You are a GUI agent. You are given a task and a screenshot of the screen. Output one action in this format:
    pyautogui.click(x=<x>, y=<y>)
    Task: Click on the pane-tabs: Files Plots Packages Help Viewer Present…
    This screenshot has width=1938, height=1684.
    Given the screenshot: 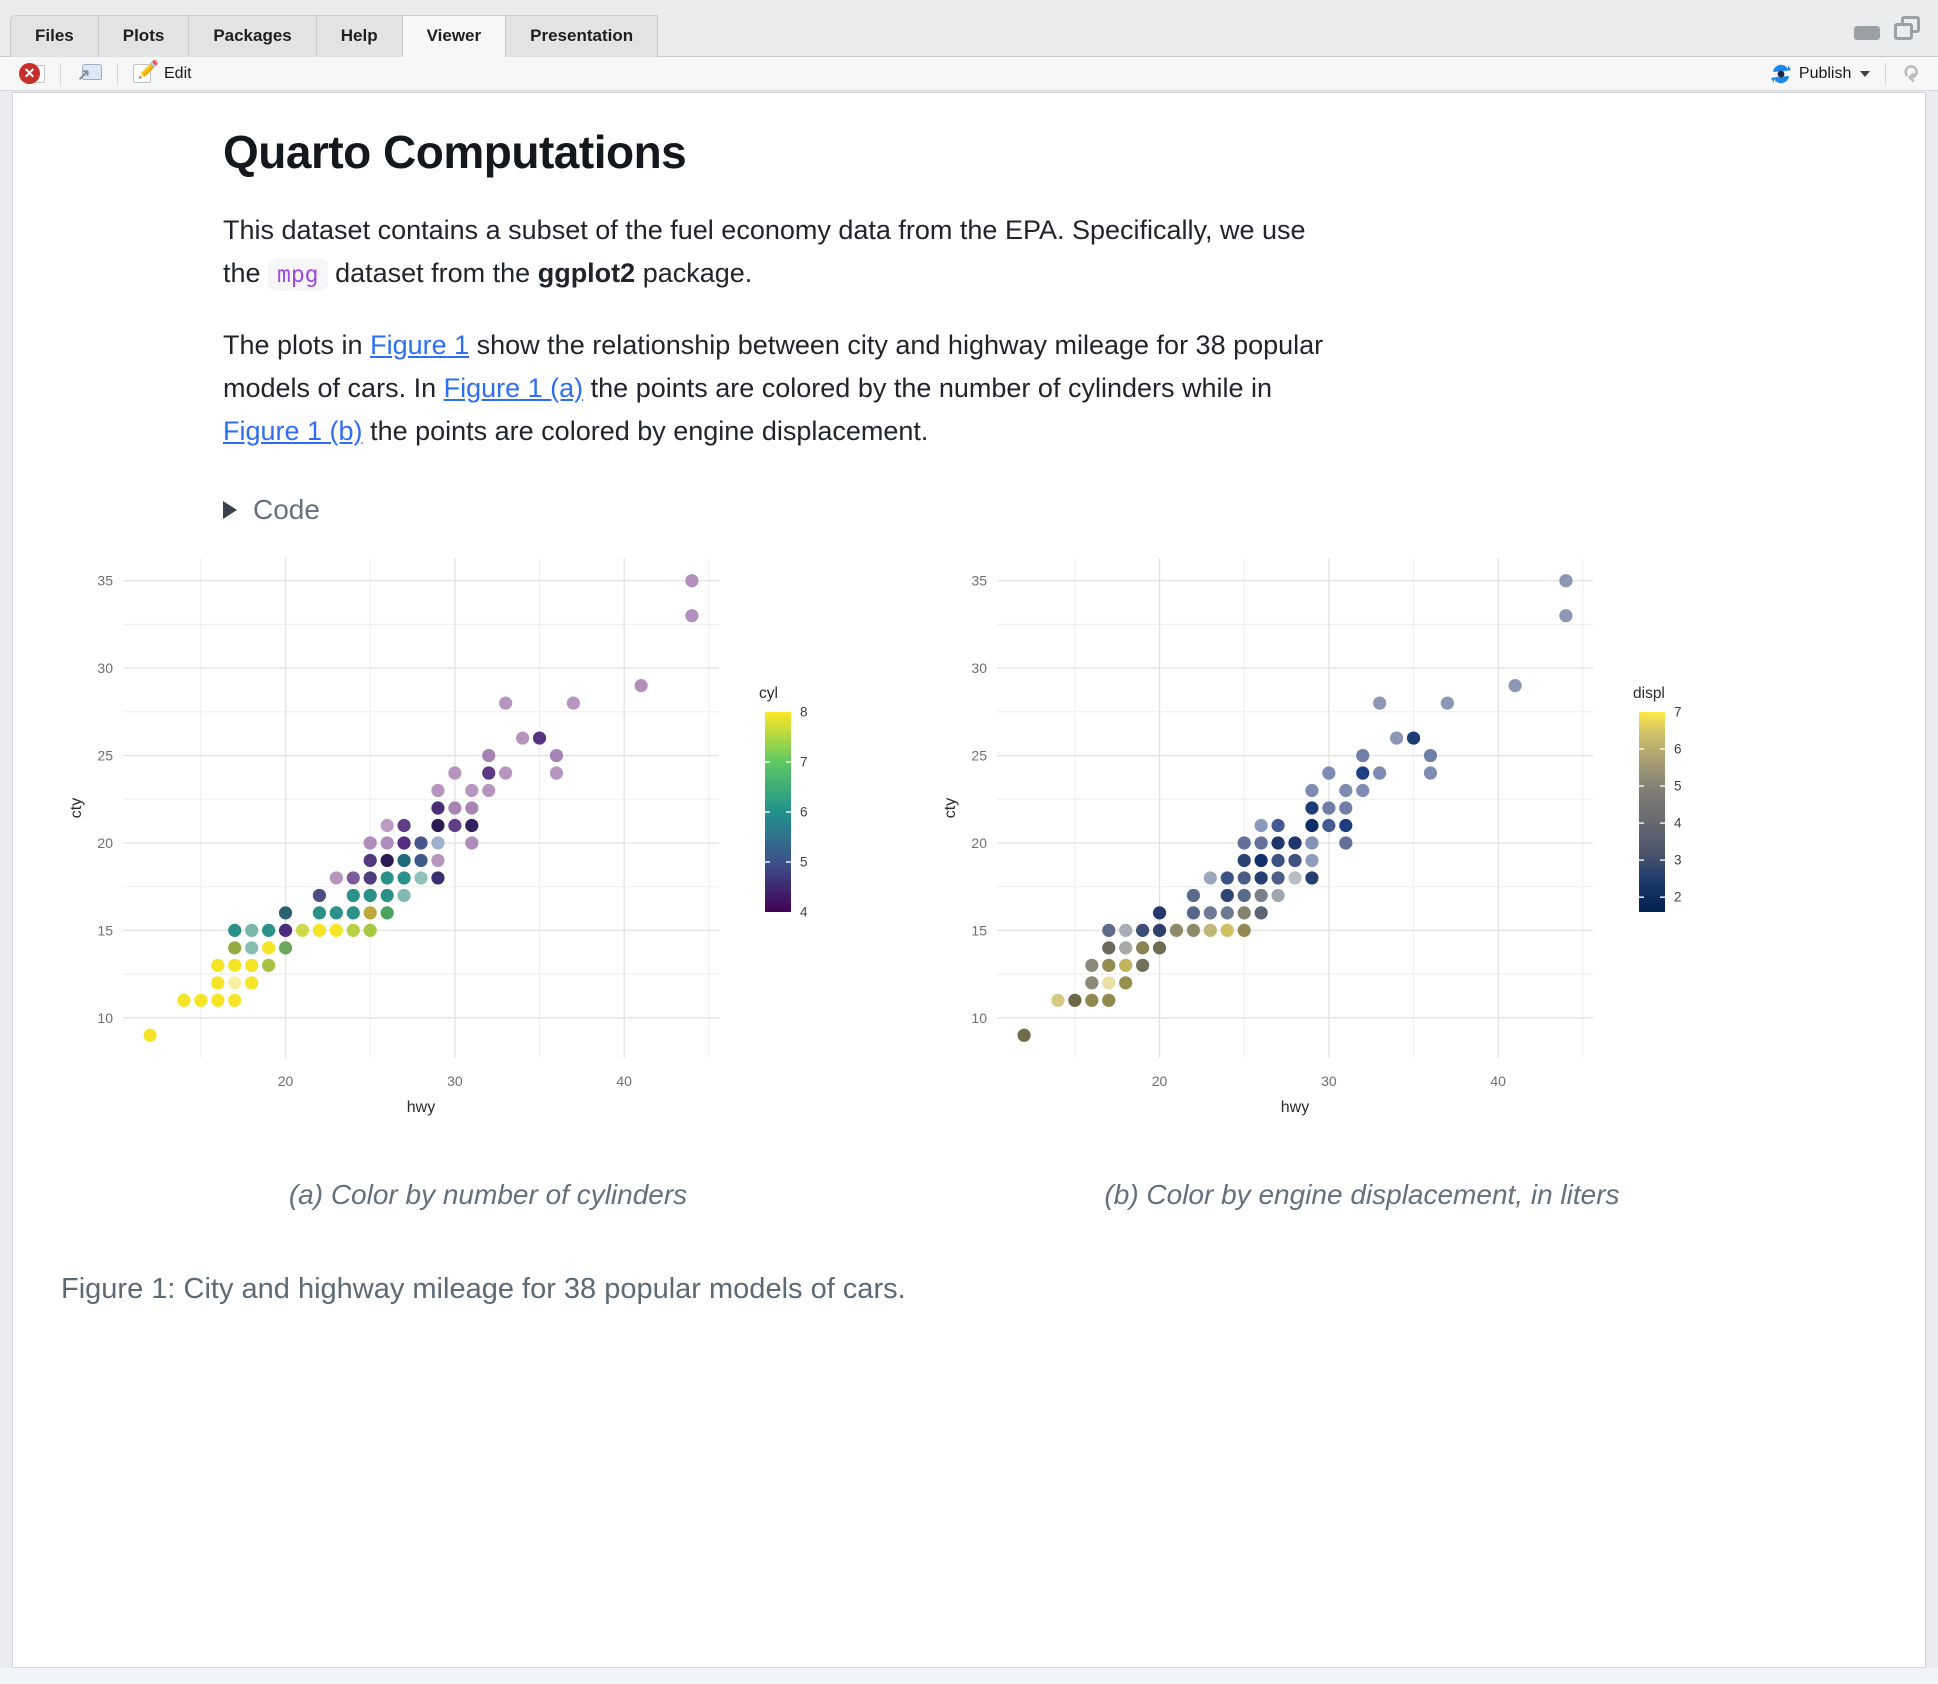 What is the action you would take?
    pyautogui.click(x=334, y=36)
    